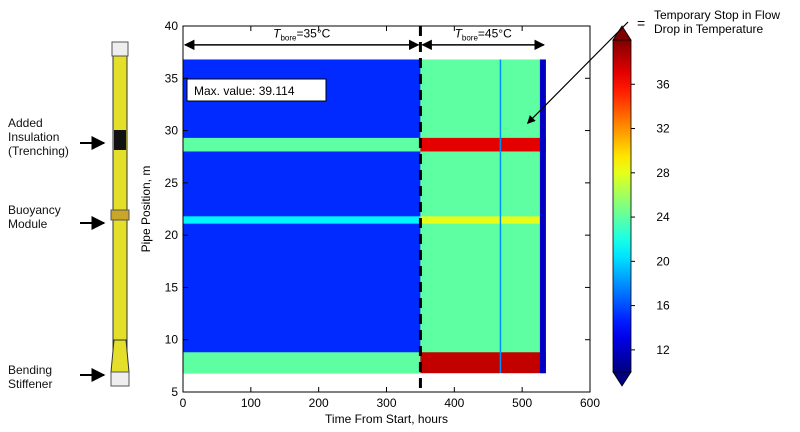  I want to click on x-tick-label: 600, so click(590, 403).